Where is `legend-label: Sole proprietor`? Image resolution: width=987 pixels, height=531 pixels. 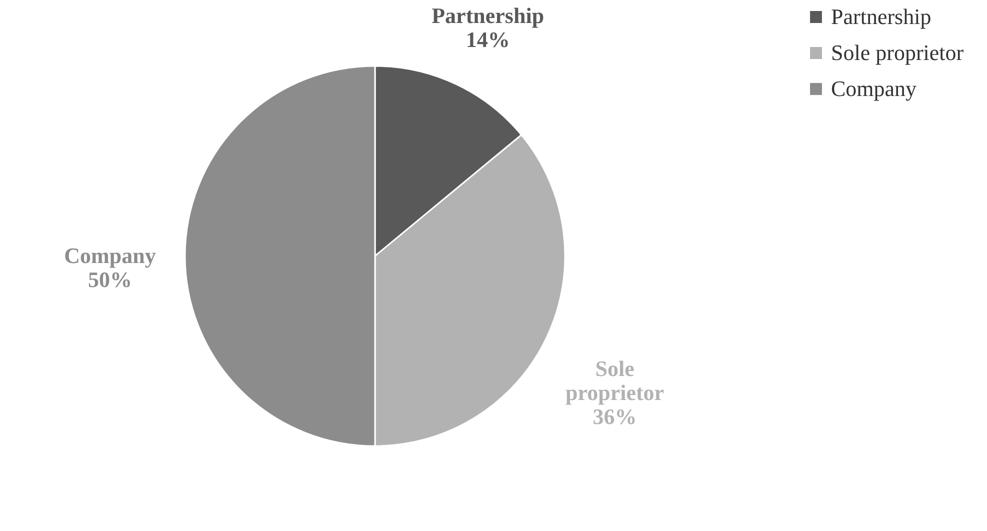
legend-label: Sole proprietor is located at coordinates (897, 52).